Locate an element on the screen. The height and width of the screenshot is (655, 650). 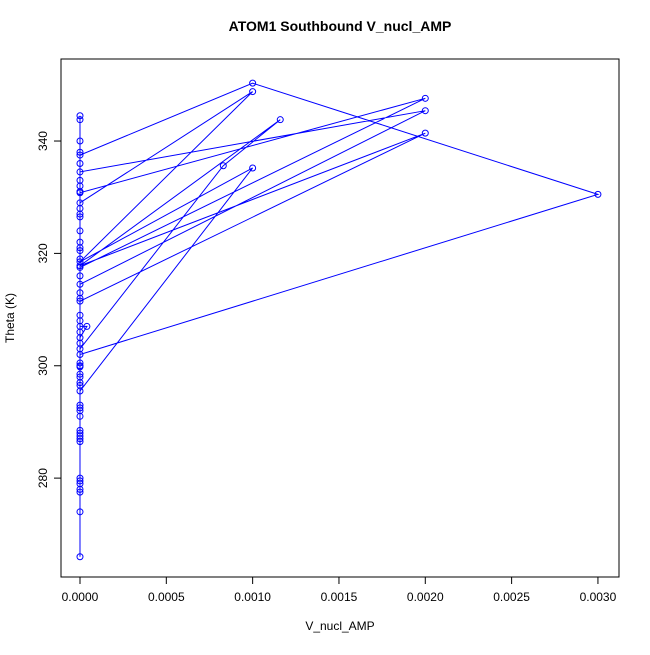
x-tick-label: 0.0010 is located at coordinates (252, 597).